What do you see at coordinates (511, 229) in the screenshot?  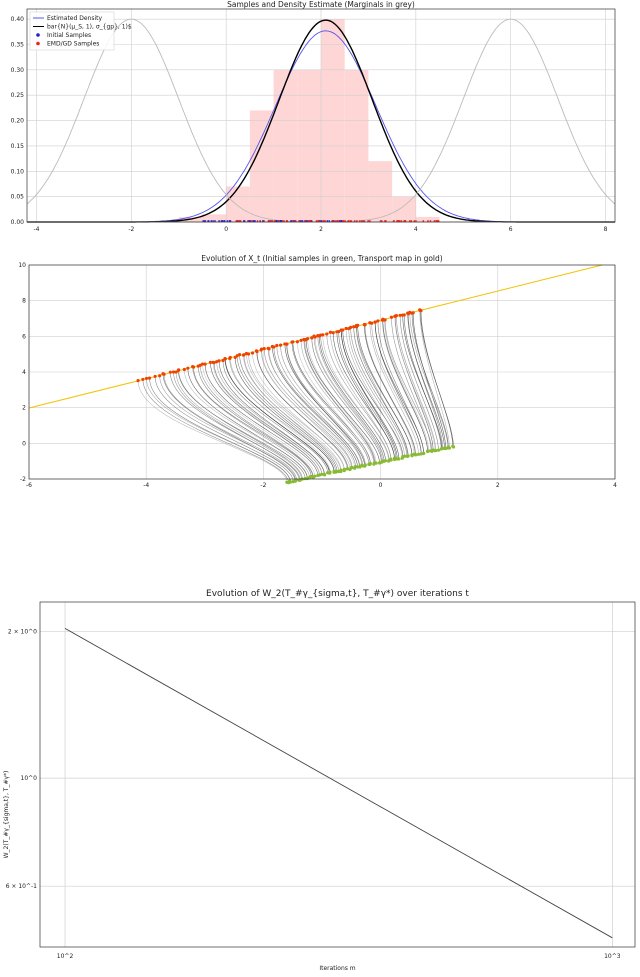 I see `x-tick-label-5: 6` at bounding box center [511, 229].